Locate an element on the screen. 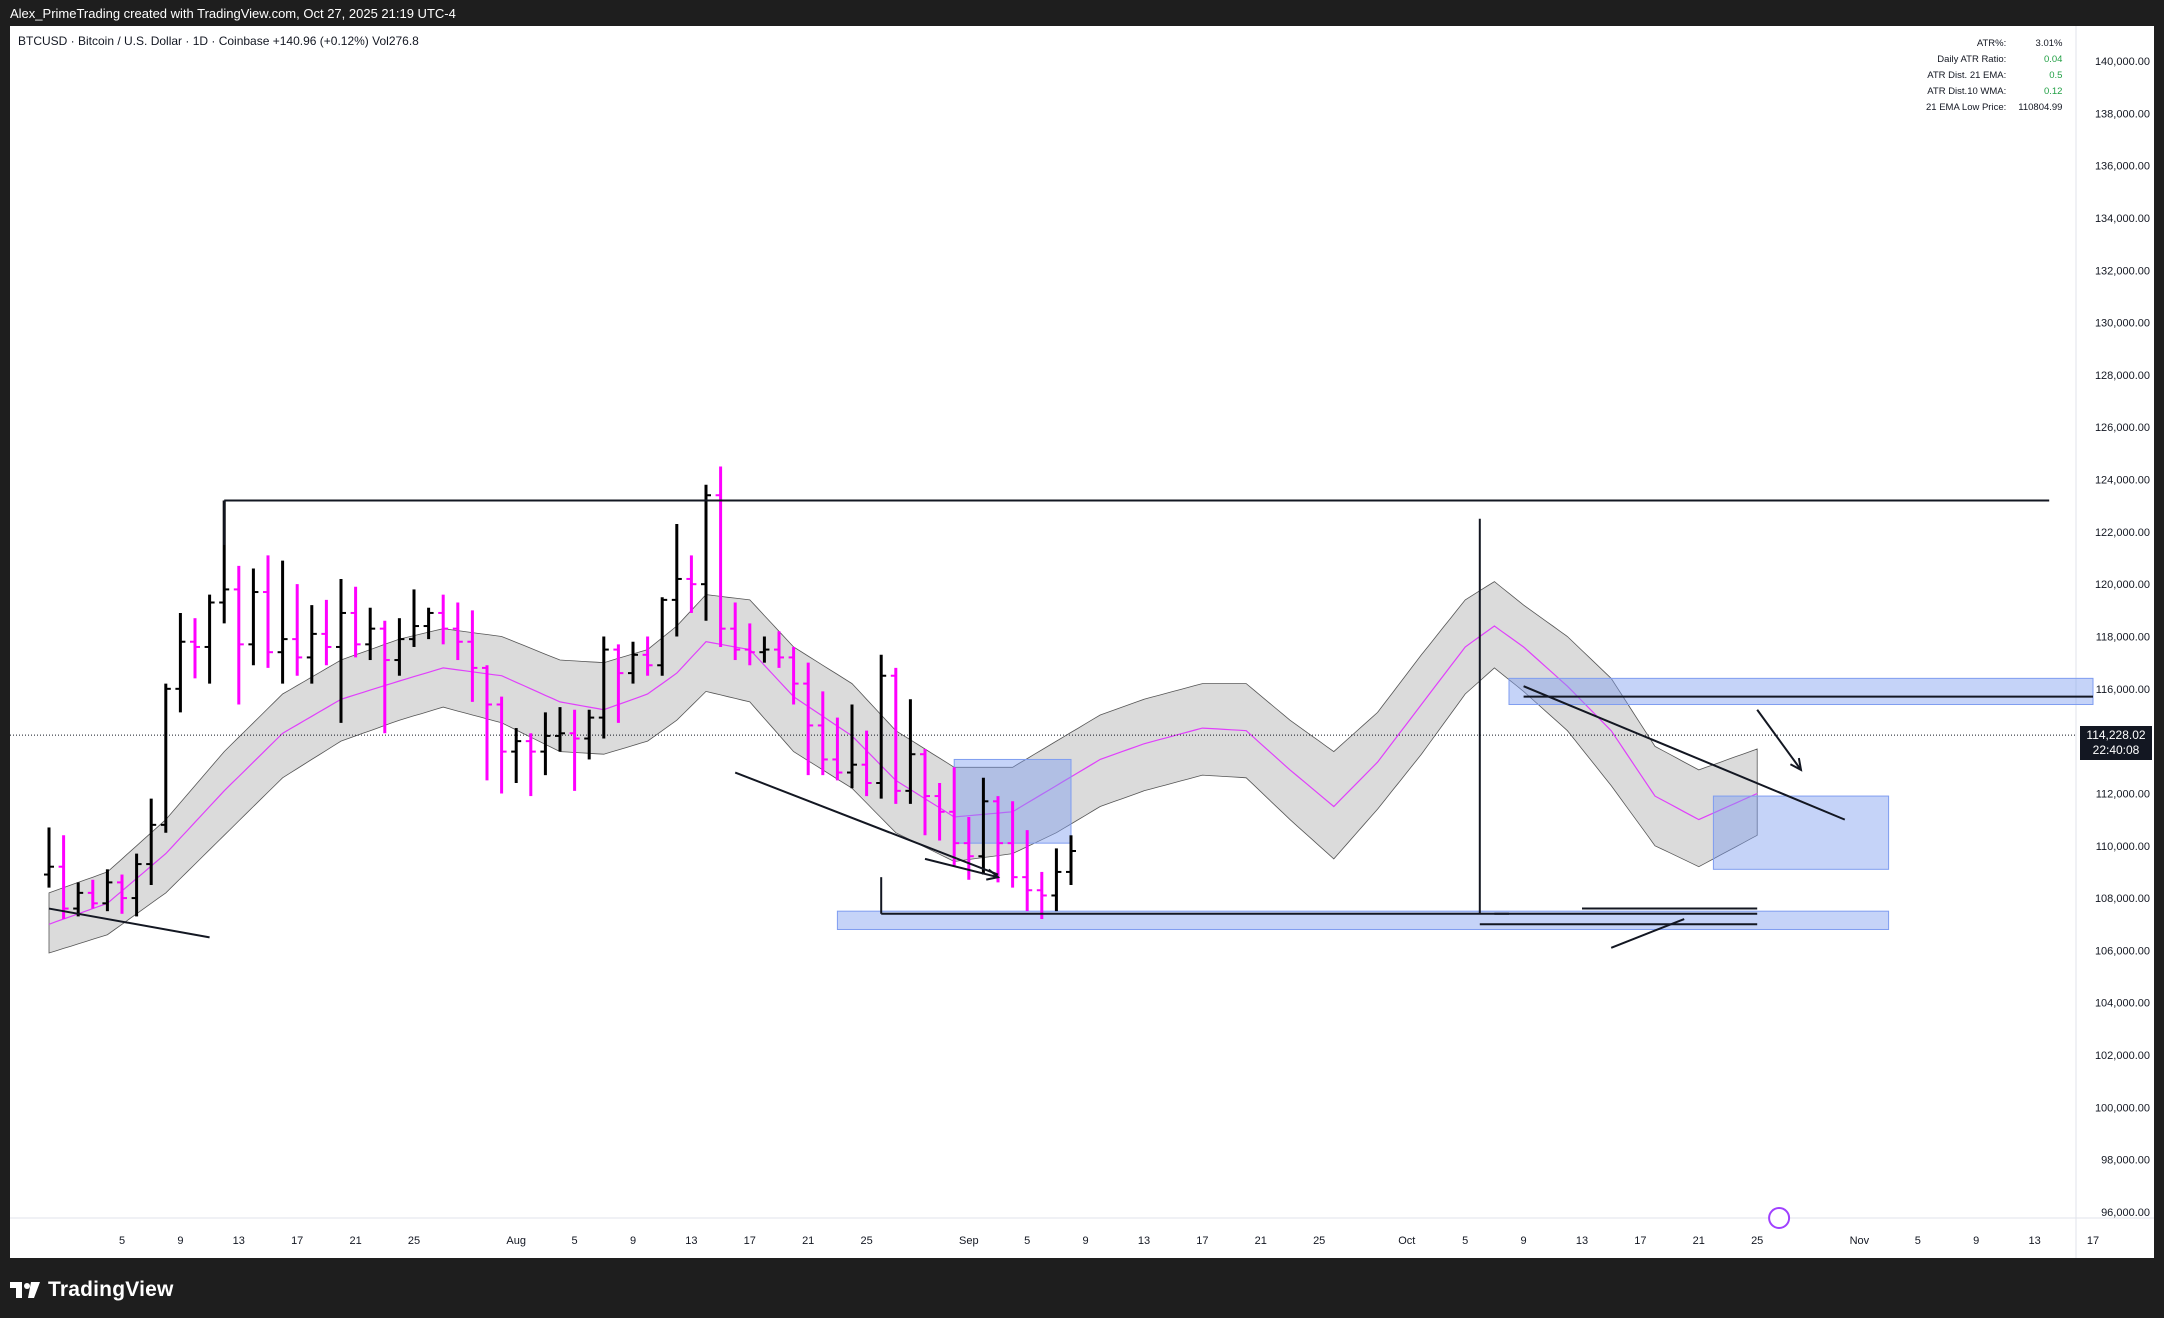 The width and height of the screenshot is (2164, 1318). price-axis-label: 110,000.00 is located at coordinates (2123, 847).